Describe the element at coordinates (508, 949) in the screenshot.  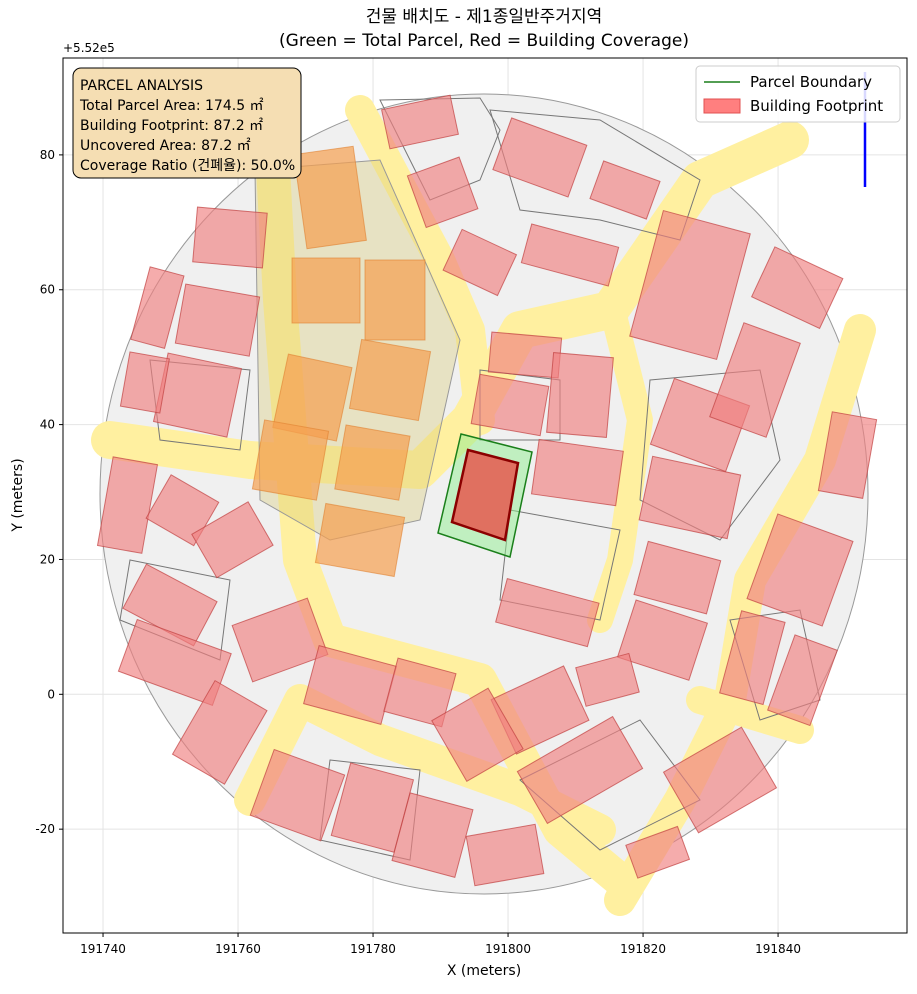
I see `x-tick-label: 191800` at that location.